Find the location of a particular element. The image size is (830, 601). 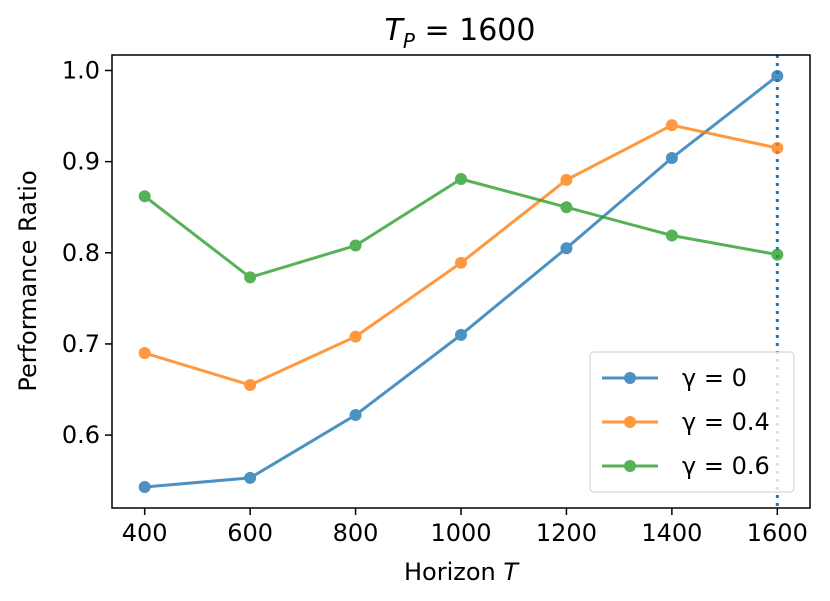

chart-title-rest: = 1600 is located at coordinates (475, 30).